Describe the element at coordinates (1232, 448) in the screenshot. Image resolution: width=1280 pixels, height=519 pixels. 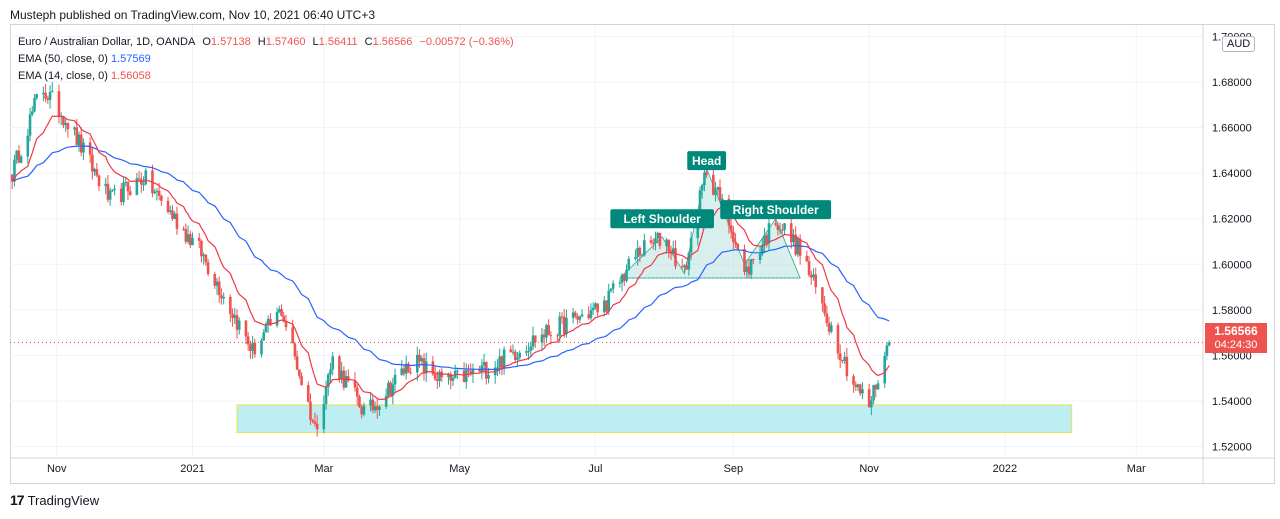
I see `y-tick-label: 1.52000` at that location.